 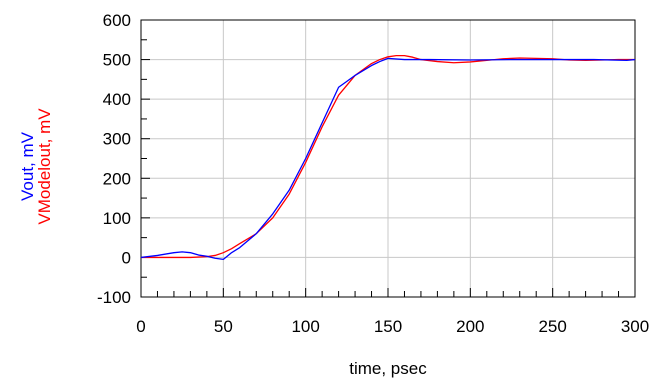 What do you see at coordinates (470, 326) in the screenshot?
I see `x-tick-label: 200` at bounding box center [470, 326].